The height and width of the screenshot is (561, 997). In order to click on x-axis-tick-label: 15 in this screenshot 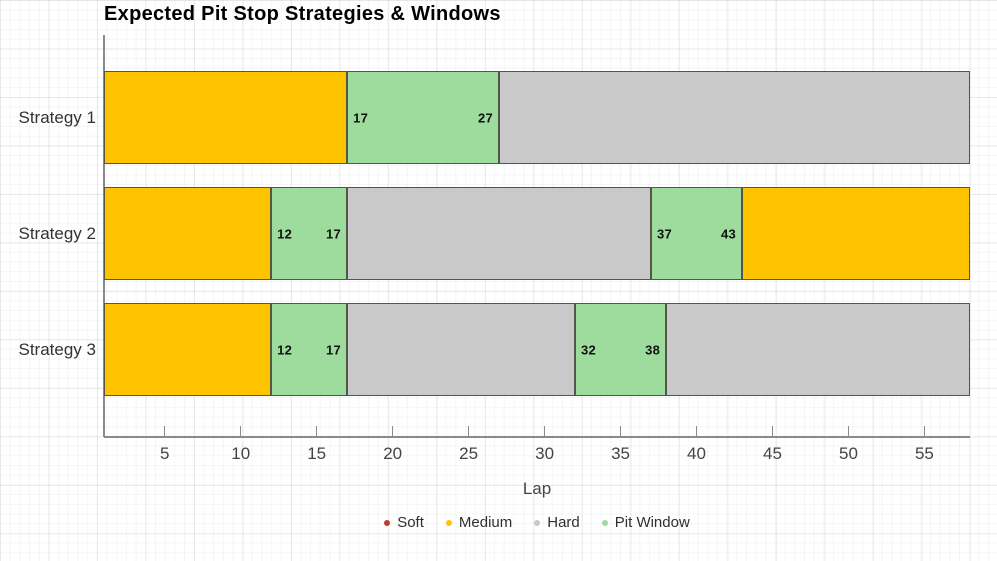, I will do `click(317, 453)`.